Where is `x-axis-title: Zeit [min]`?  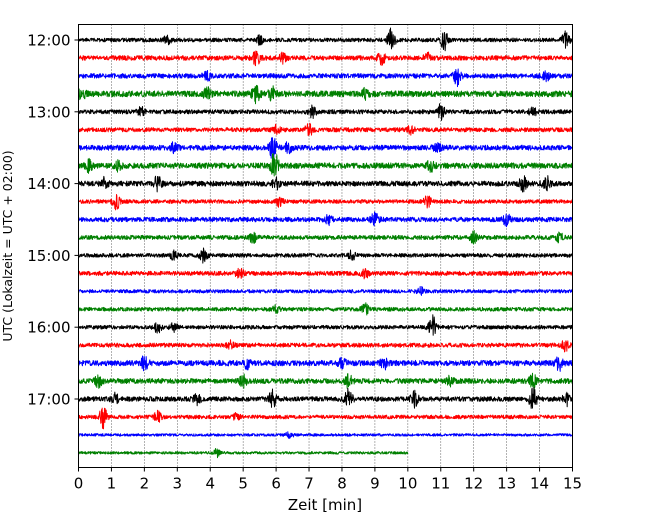
x-axis-title: Zeit [min] is located at coordinates (325, 505).